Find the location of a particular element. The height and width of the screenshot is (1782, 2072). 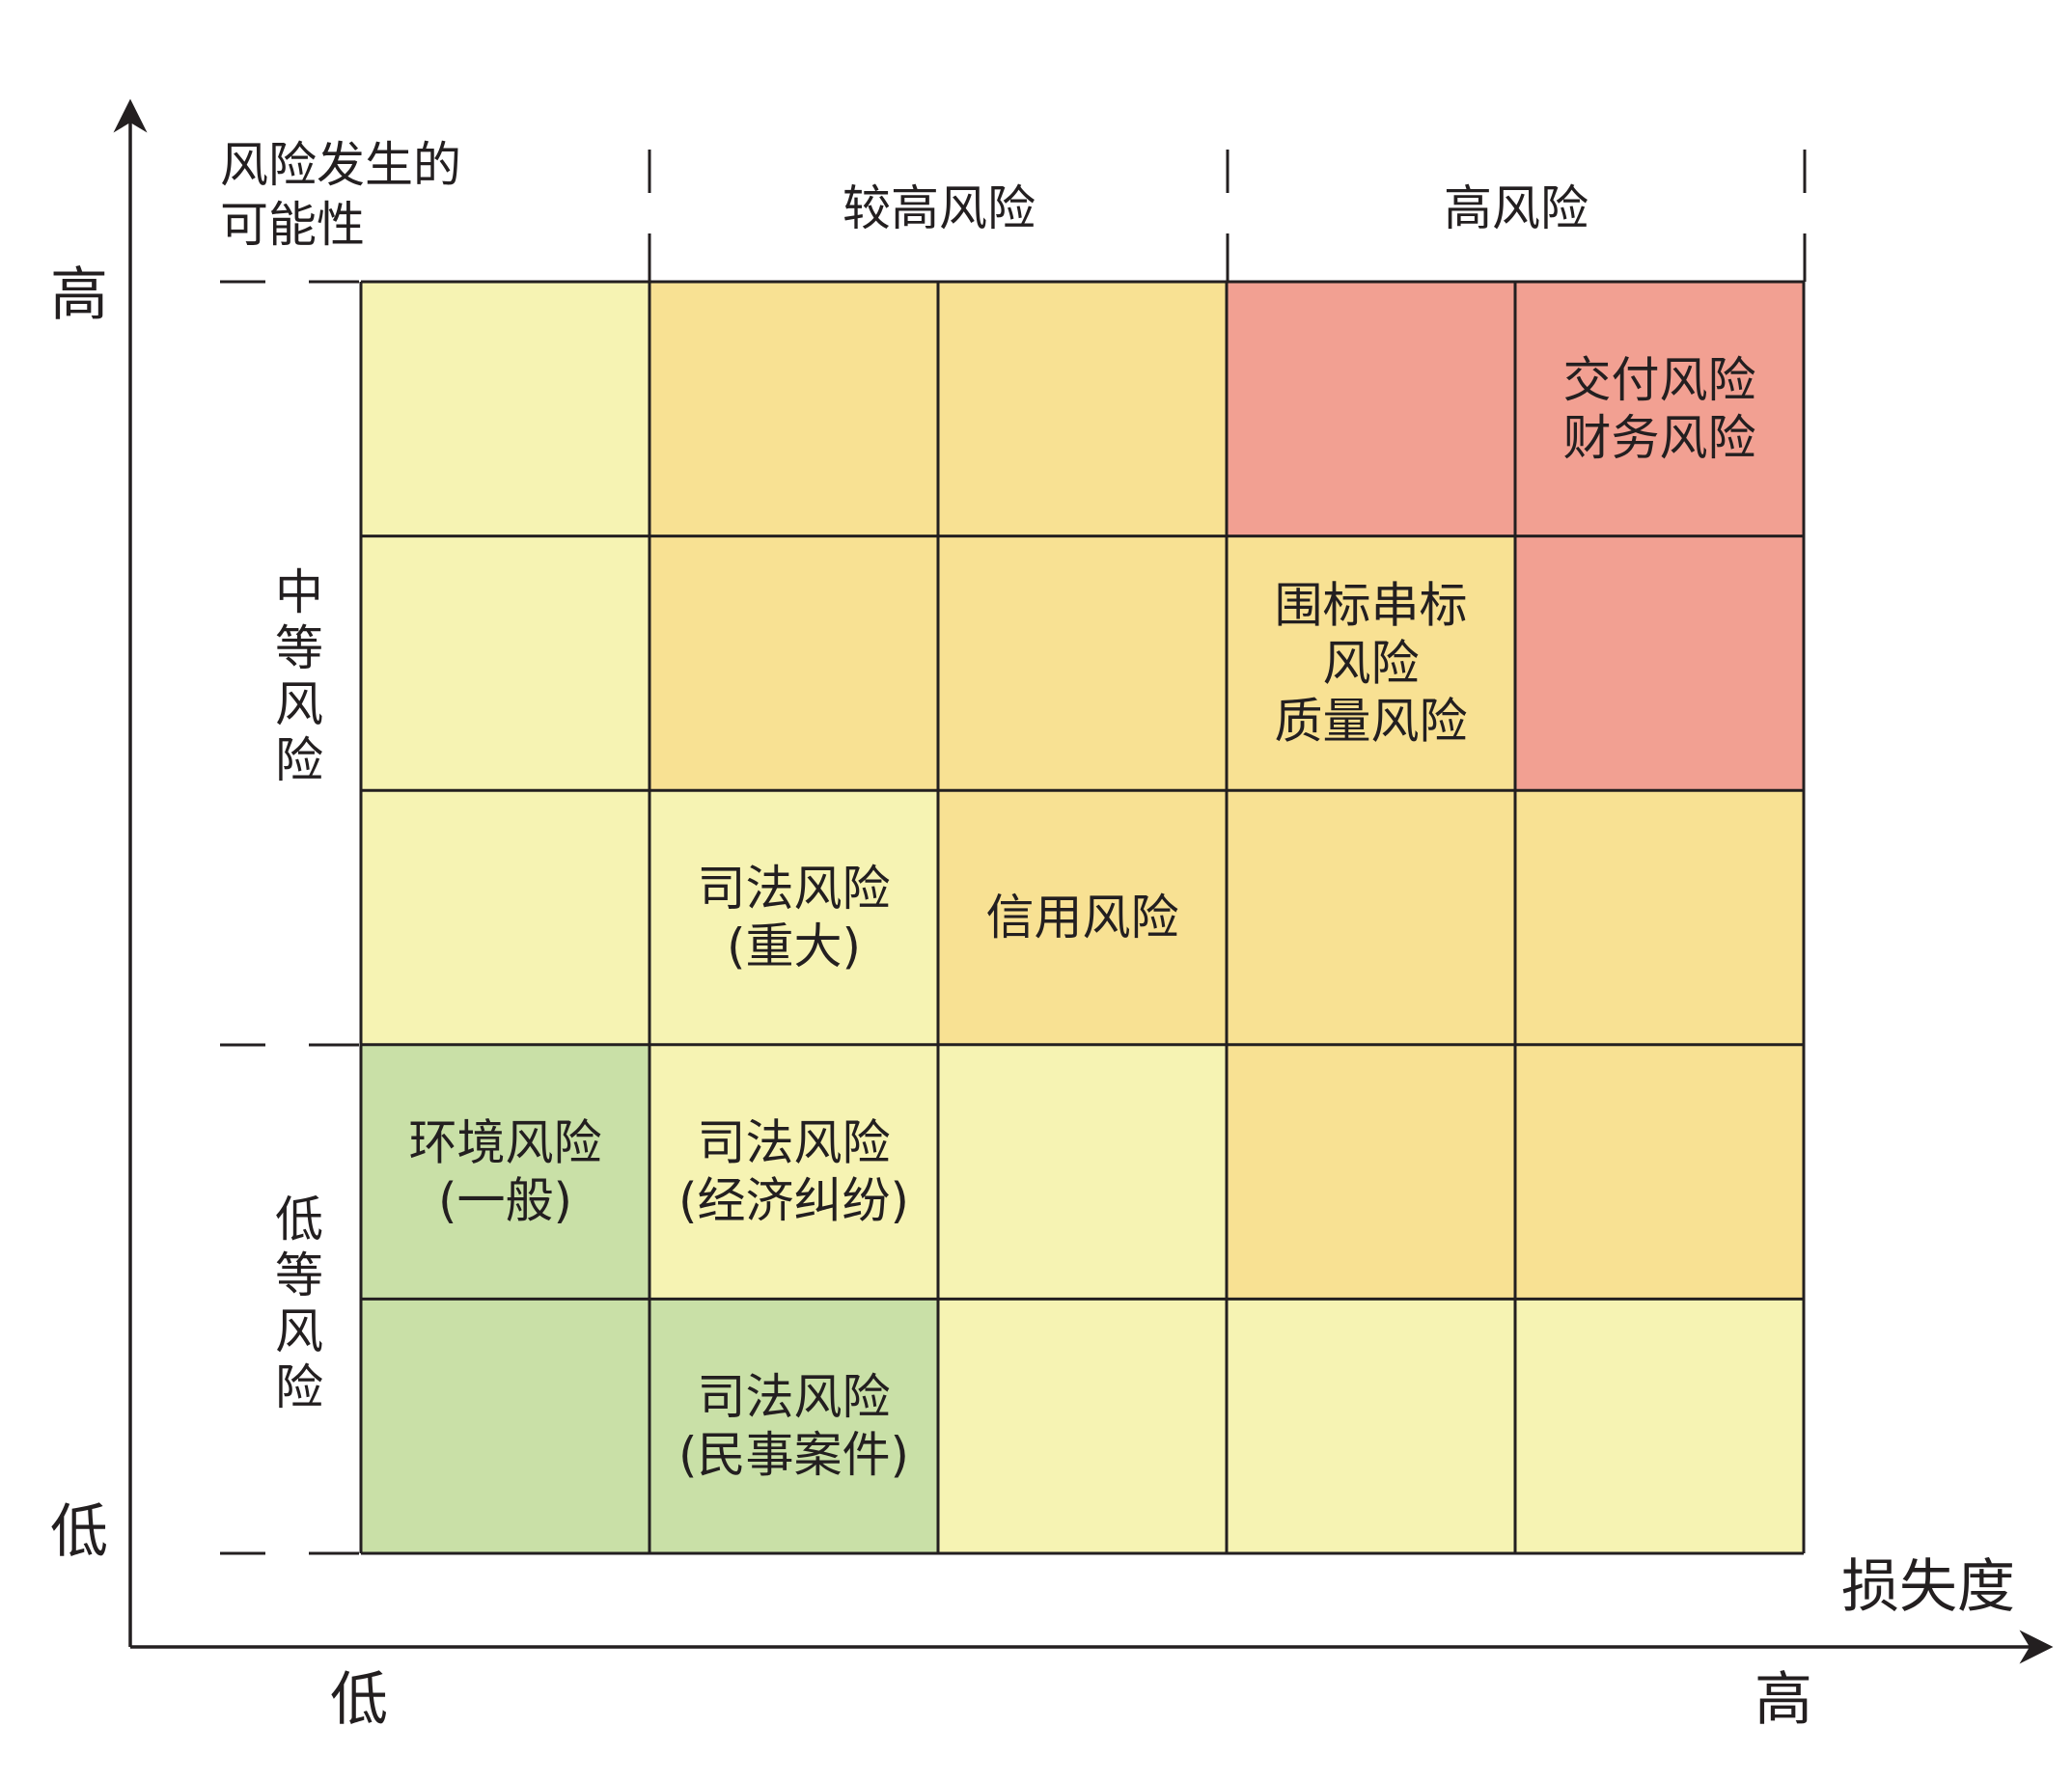

matrix-cell-r2-c2 is located at coordinates (1082, 917).